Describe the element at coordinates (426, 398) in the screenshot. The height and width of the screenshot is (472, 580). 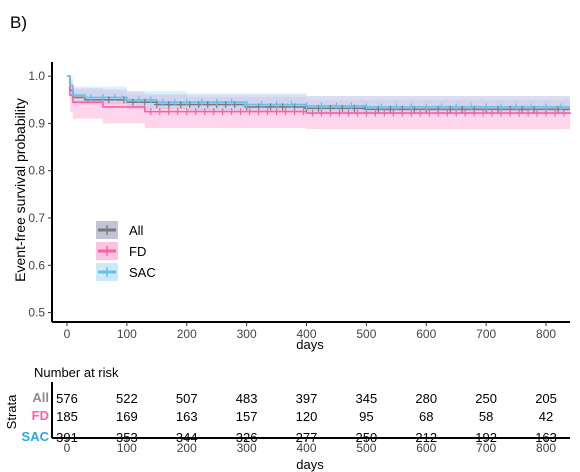
I see `risk-cell: 280` at that location.